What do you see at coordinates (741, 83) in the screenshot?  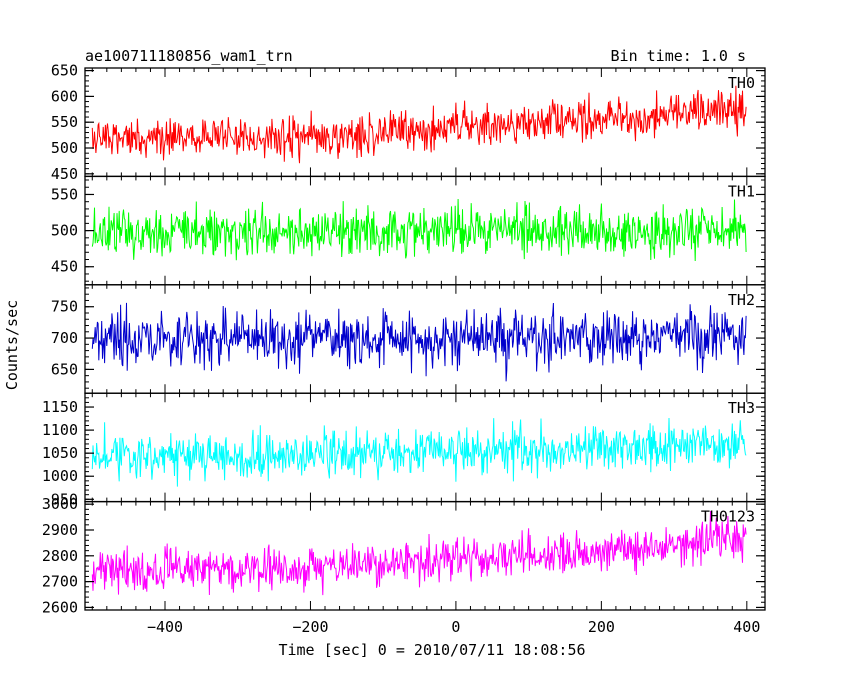 I see `panel-label-th0: TH0` at bounding box center [741, 83].